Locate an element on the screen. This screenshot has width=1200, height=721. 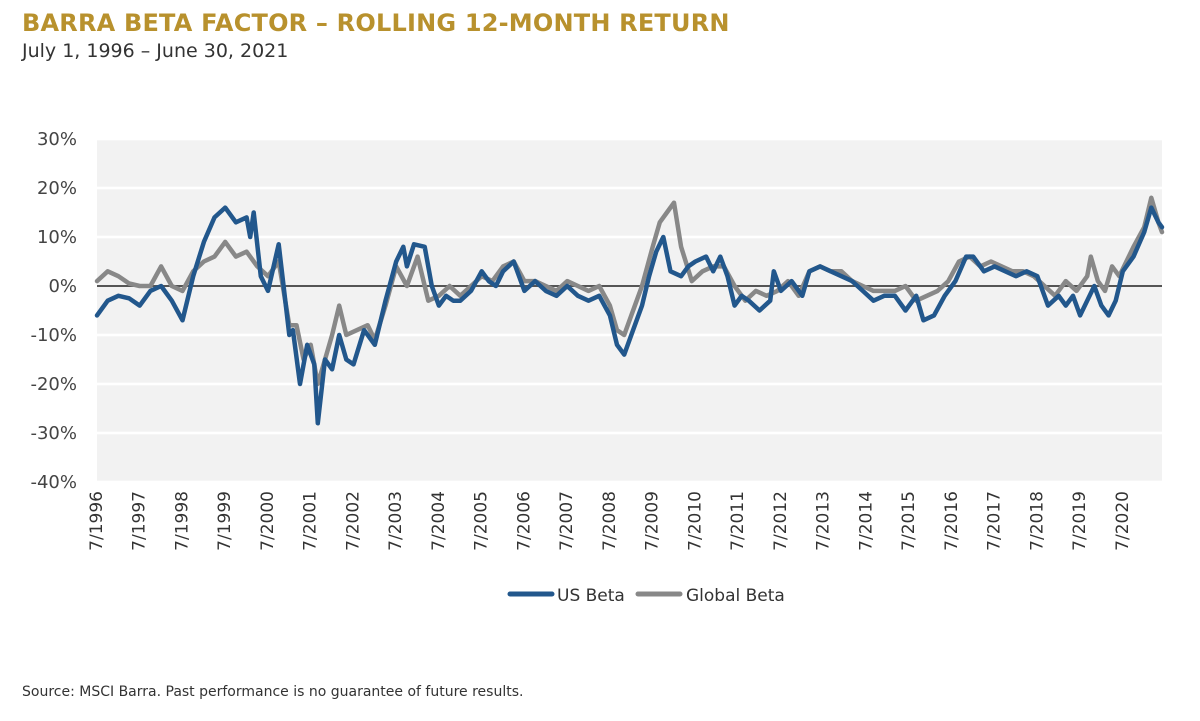
y-tick-label: 10% is located at coordinates (57, 237).